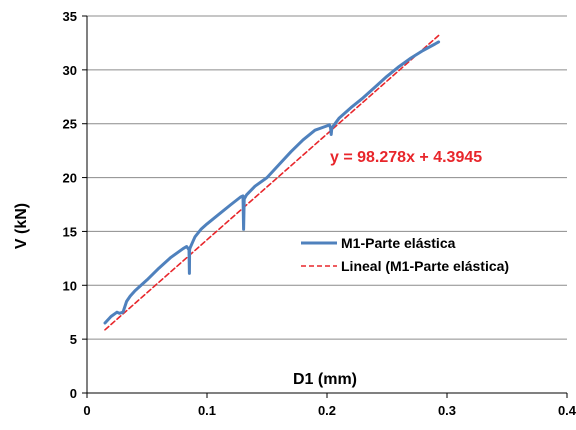 This screenshot has height=430, width=576. Describe the element at coordinates (398, 243) in the screenshot. I see `legend-label-series: M1-Parte elástica` at that location.